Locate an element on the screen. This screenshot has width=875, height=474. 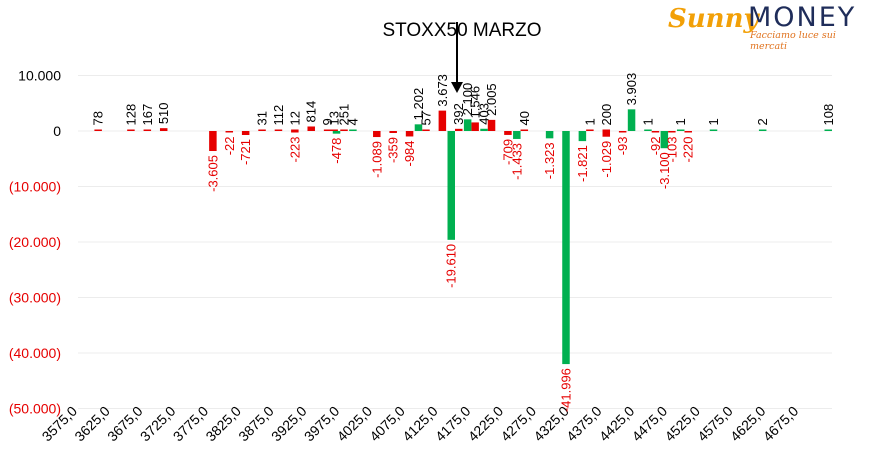
data-label: -478 is located at coordinates (336, 151).